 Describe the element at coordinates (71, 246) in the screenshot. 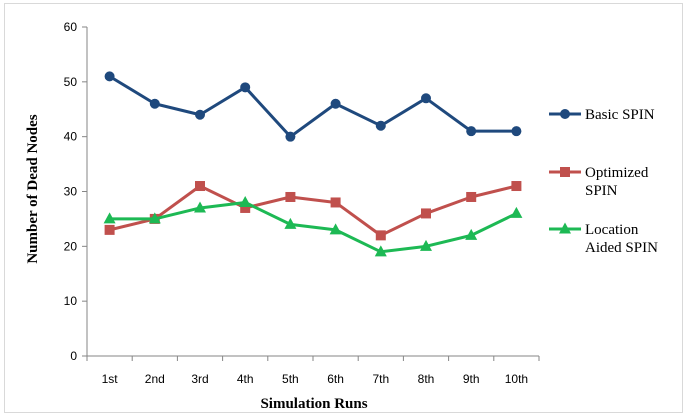

I see `y-tick-label: 20` at that location.